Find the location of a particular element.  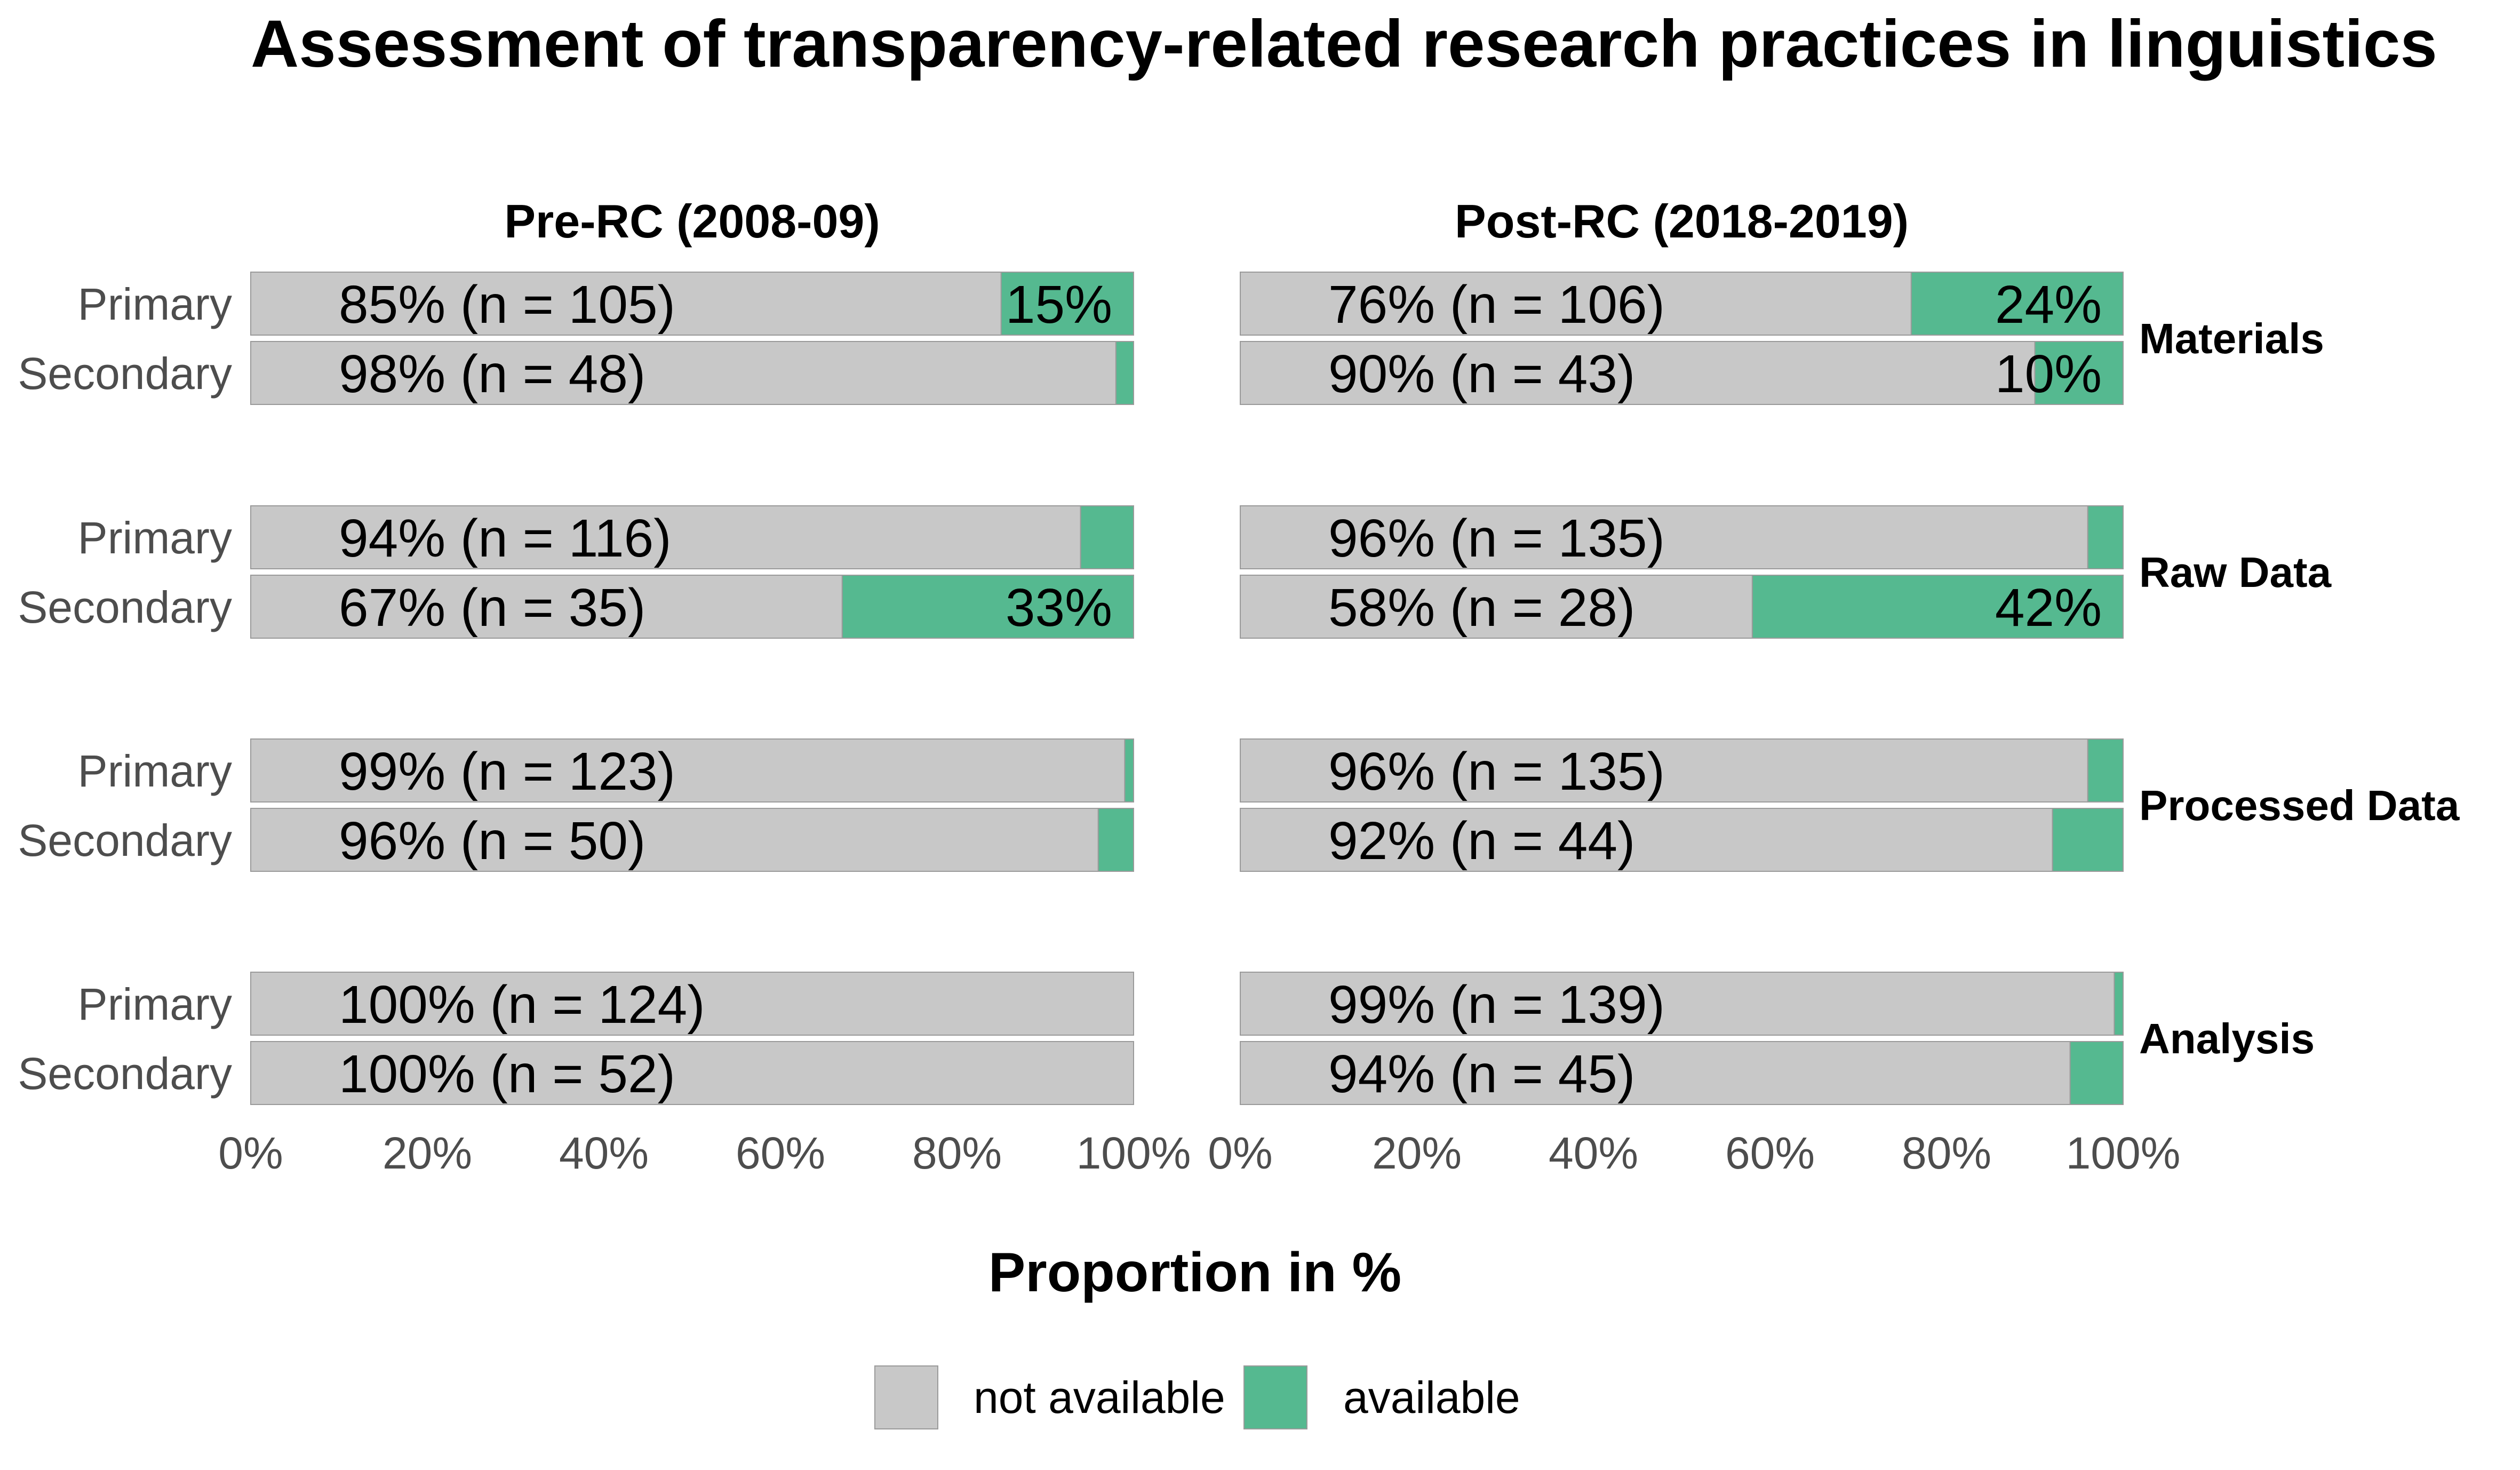

bar-data-label: 99% (n = 123) is located at coordinates (507, 771).